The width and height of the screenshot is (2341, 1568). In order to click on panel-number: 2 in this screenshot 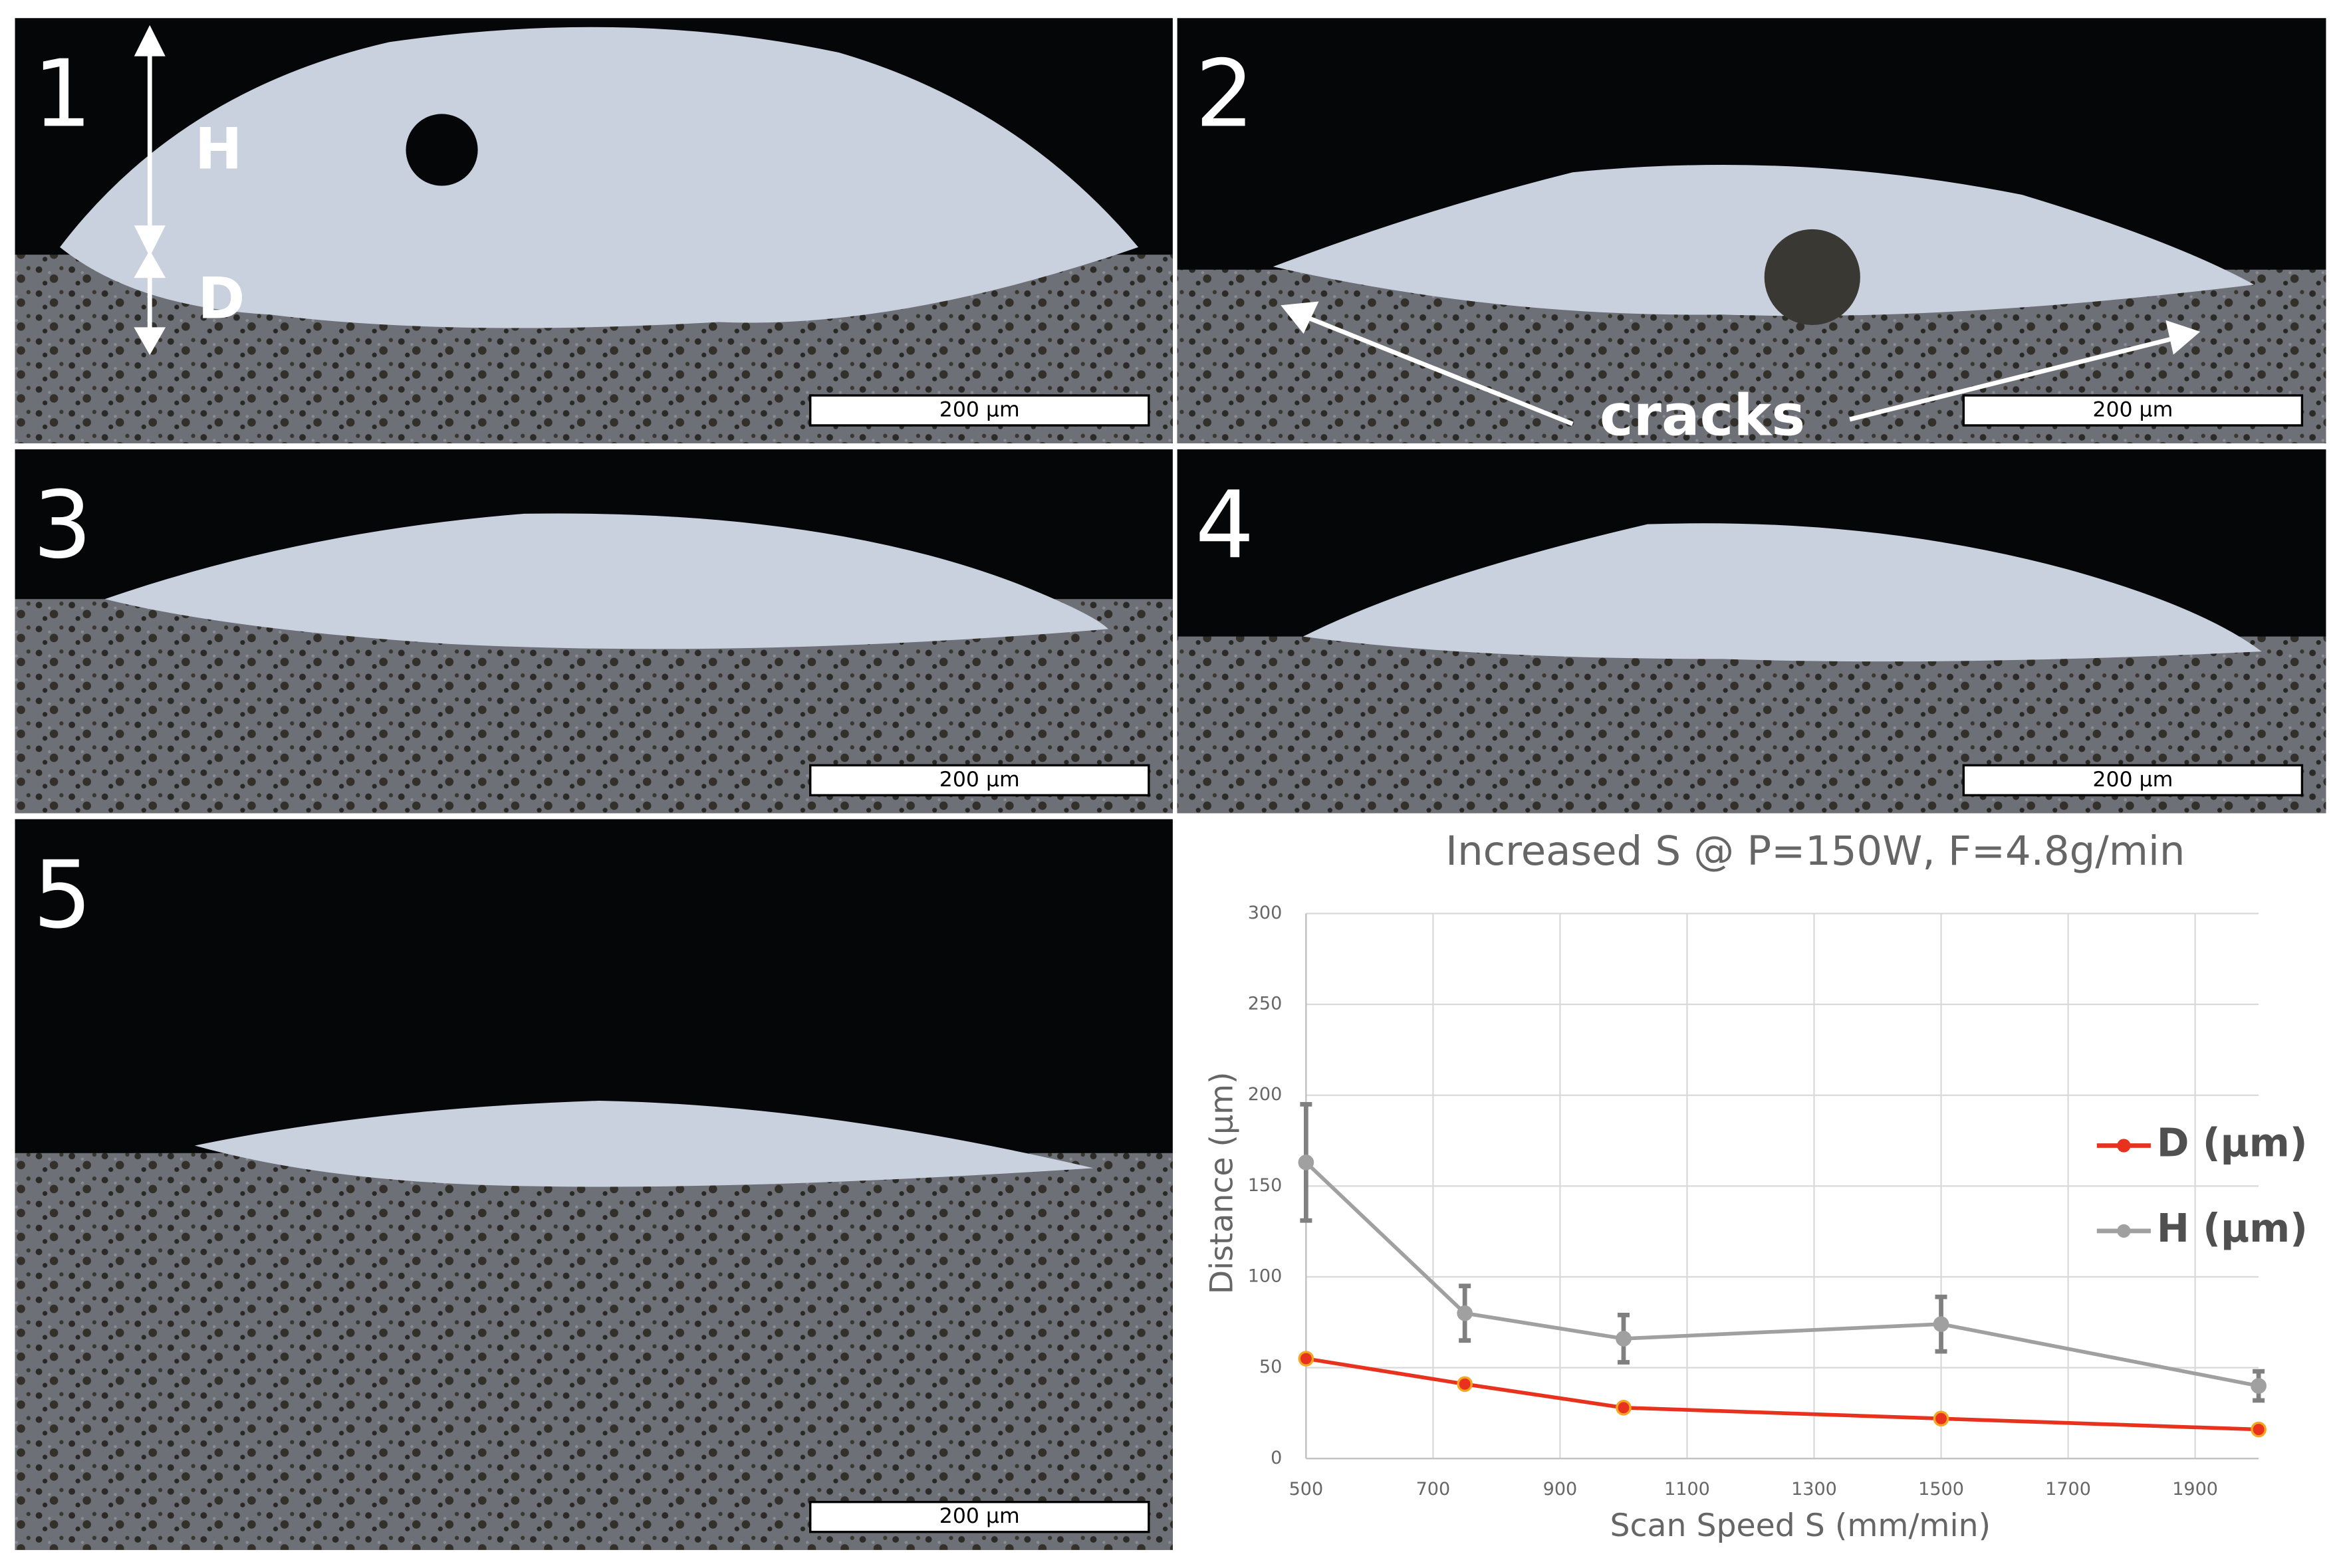, I will do `click(1225, 93)`.